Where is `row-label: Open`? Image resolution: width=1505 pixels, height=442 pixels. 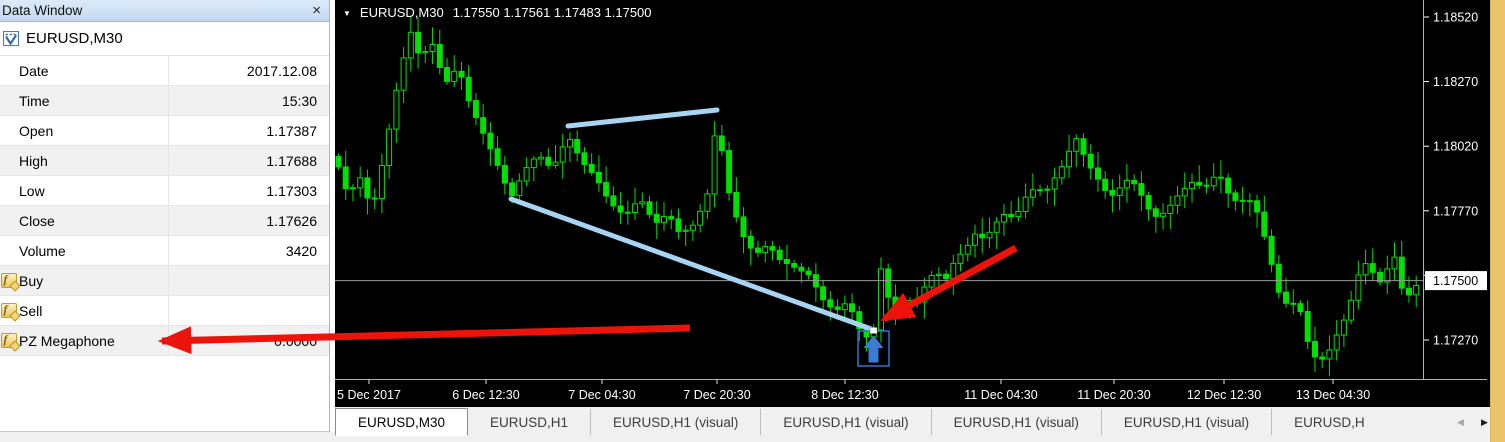
row-label: Open is located at coordinates (36, 130).